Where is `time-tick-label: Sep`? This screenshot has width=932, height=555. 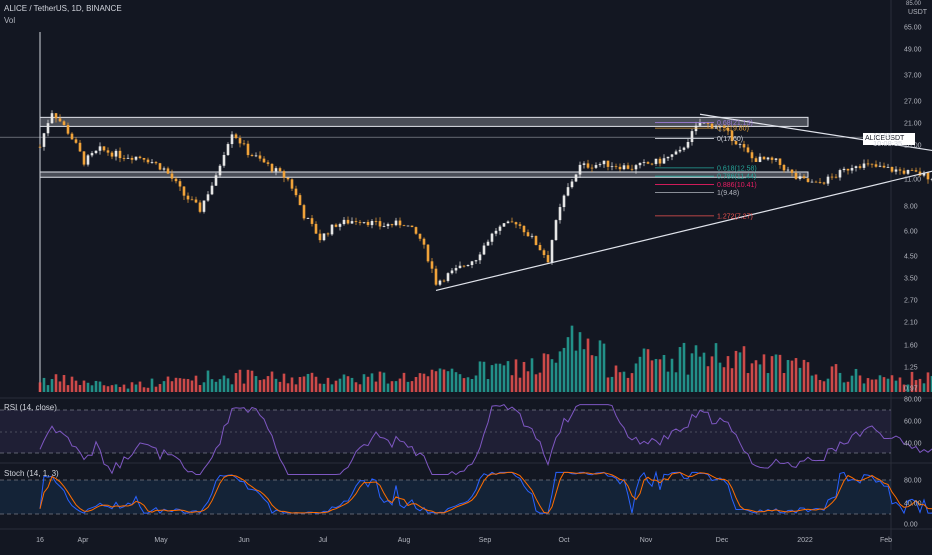 time-tick-label: Sep is located at coordinates (485, 540).